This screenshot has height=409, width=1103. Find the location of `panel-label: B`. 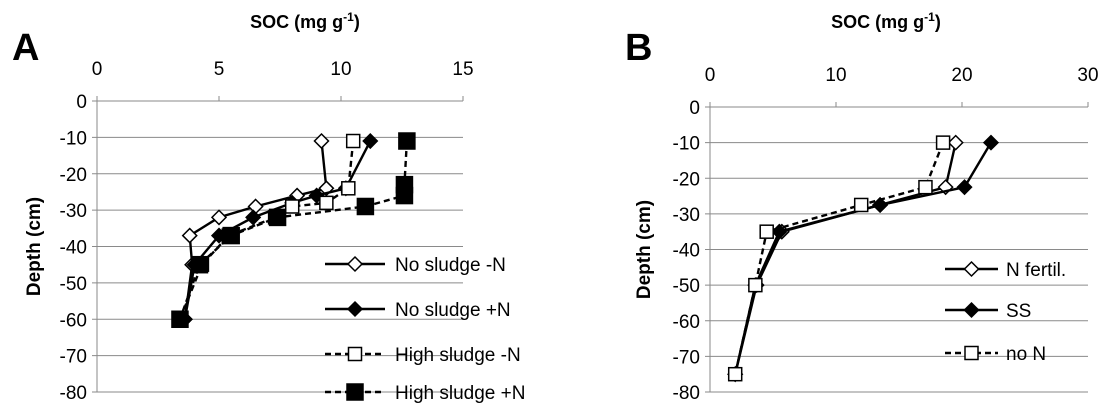

panel-label: B is located at coordinates (638, 48).